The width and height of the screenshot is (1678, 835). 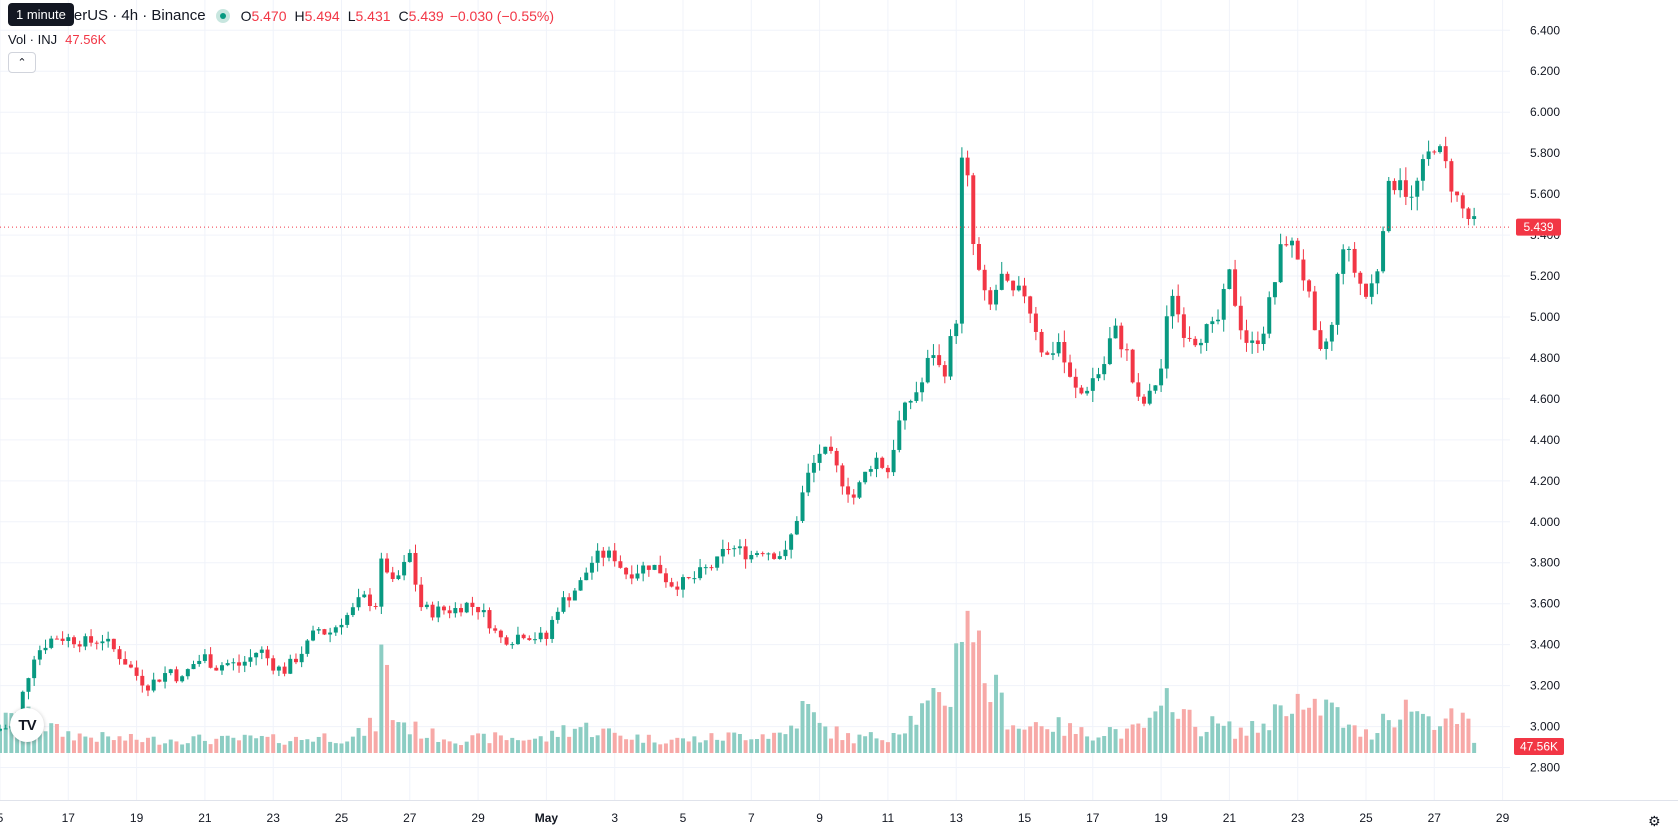 I want to click on symbol-title: etherUS · 4h · Binance, so click(x=129, y=15).